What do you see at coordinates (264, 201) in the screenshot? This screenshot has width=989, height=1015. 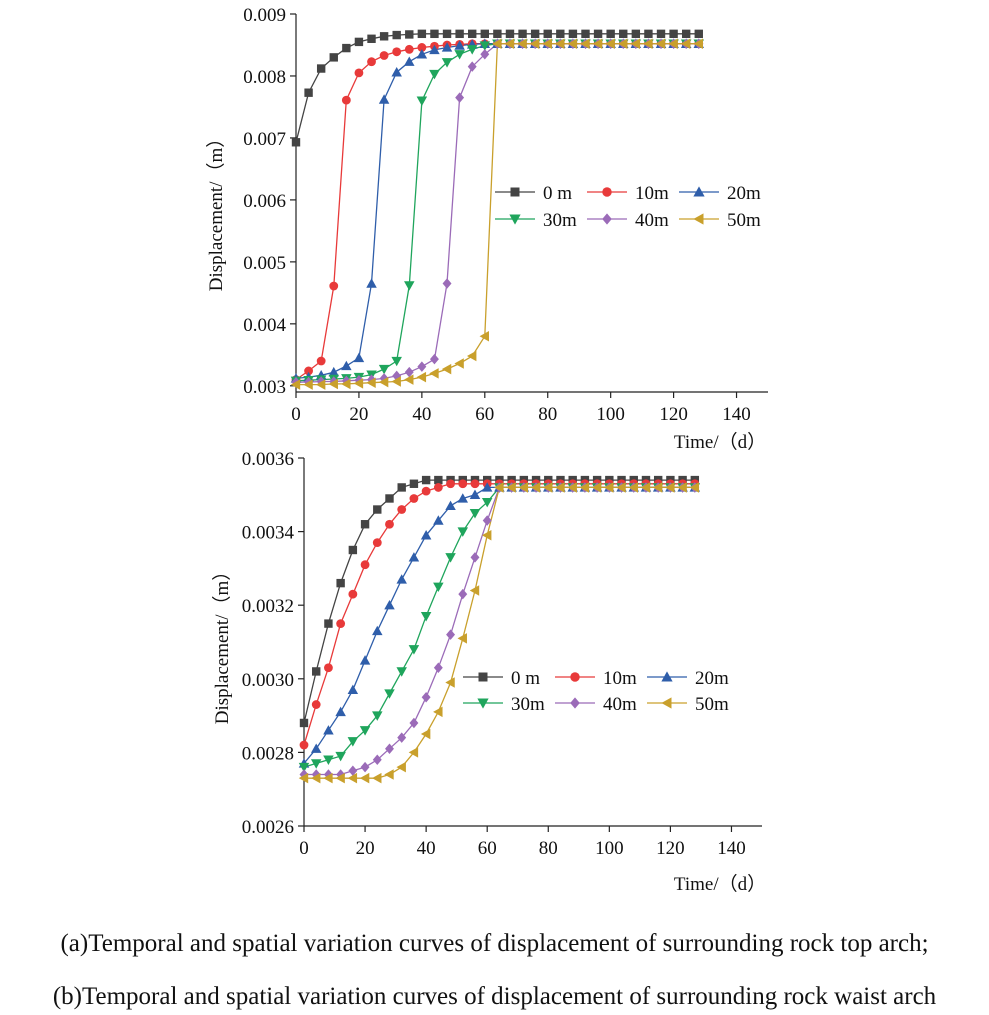 I see `y-tick-label: 0.006` at bounding box center [264, 201].